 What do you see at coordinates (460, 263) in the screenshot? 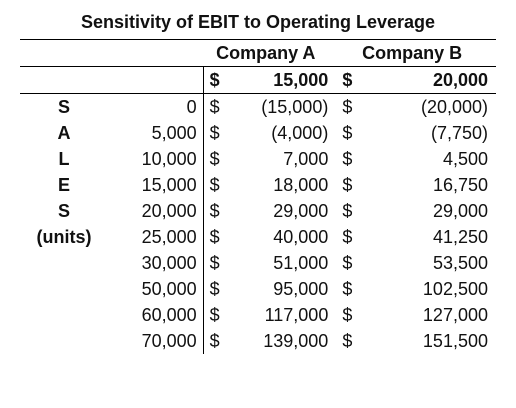
I see `company-b-ebit-cell: 53,500` at bounding box center [460, 263].